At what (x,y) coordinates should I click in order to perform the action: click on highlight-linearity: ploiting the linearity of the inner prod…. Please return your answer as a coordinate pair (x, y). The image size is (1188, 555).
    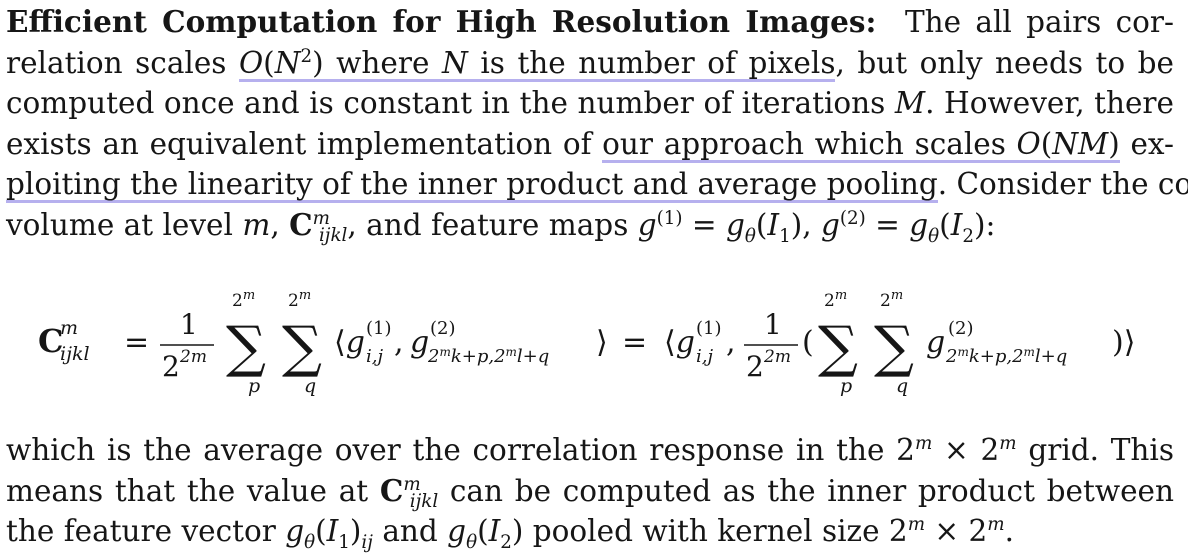
    Looking at the image, I should click on (472, 185).